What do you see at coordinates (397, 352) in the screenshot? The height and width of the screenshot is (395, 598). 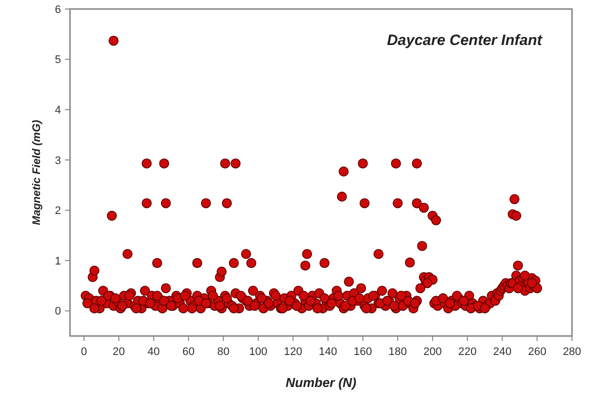 I see `x-tick-label: 180` at bounding box center [397, 352].